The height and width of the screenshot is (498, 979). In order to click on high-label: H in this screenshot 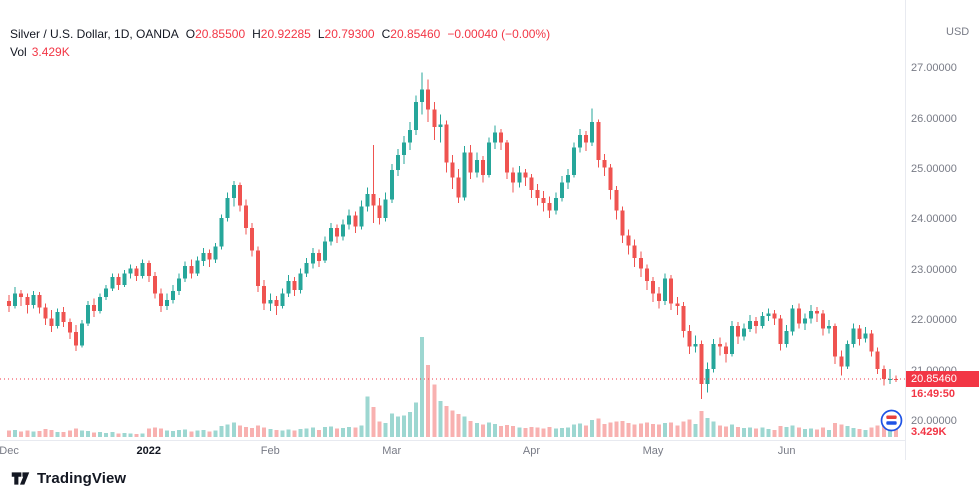, I will do `click(256, 34)`.